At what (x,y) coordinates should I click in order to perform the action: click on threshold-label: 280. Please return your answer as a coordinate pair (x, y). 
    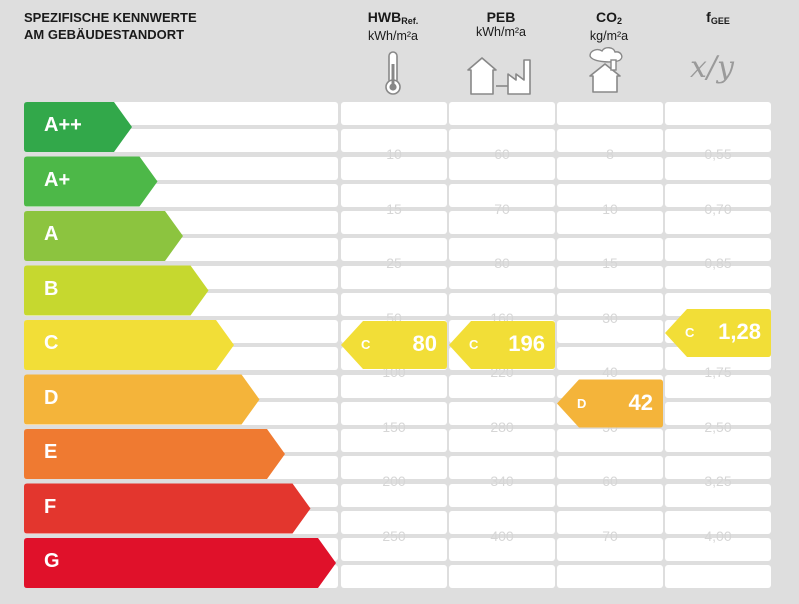
    Looking at the image, I should click on (502, 426).